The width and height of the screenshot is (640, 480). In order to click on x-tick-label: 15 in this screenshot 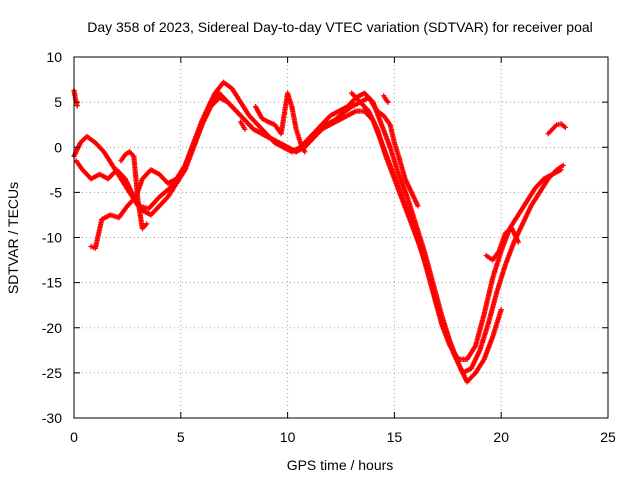, I will do `click(395, 437)`.